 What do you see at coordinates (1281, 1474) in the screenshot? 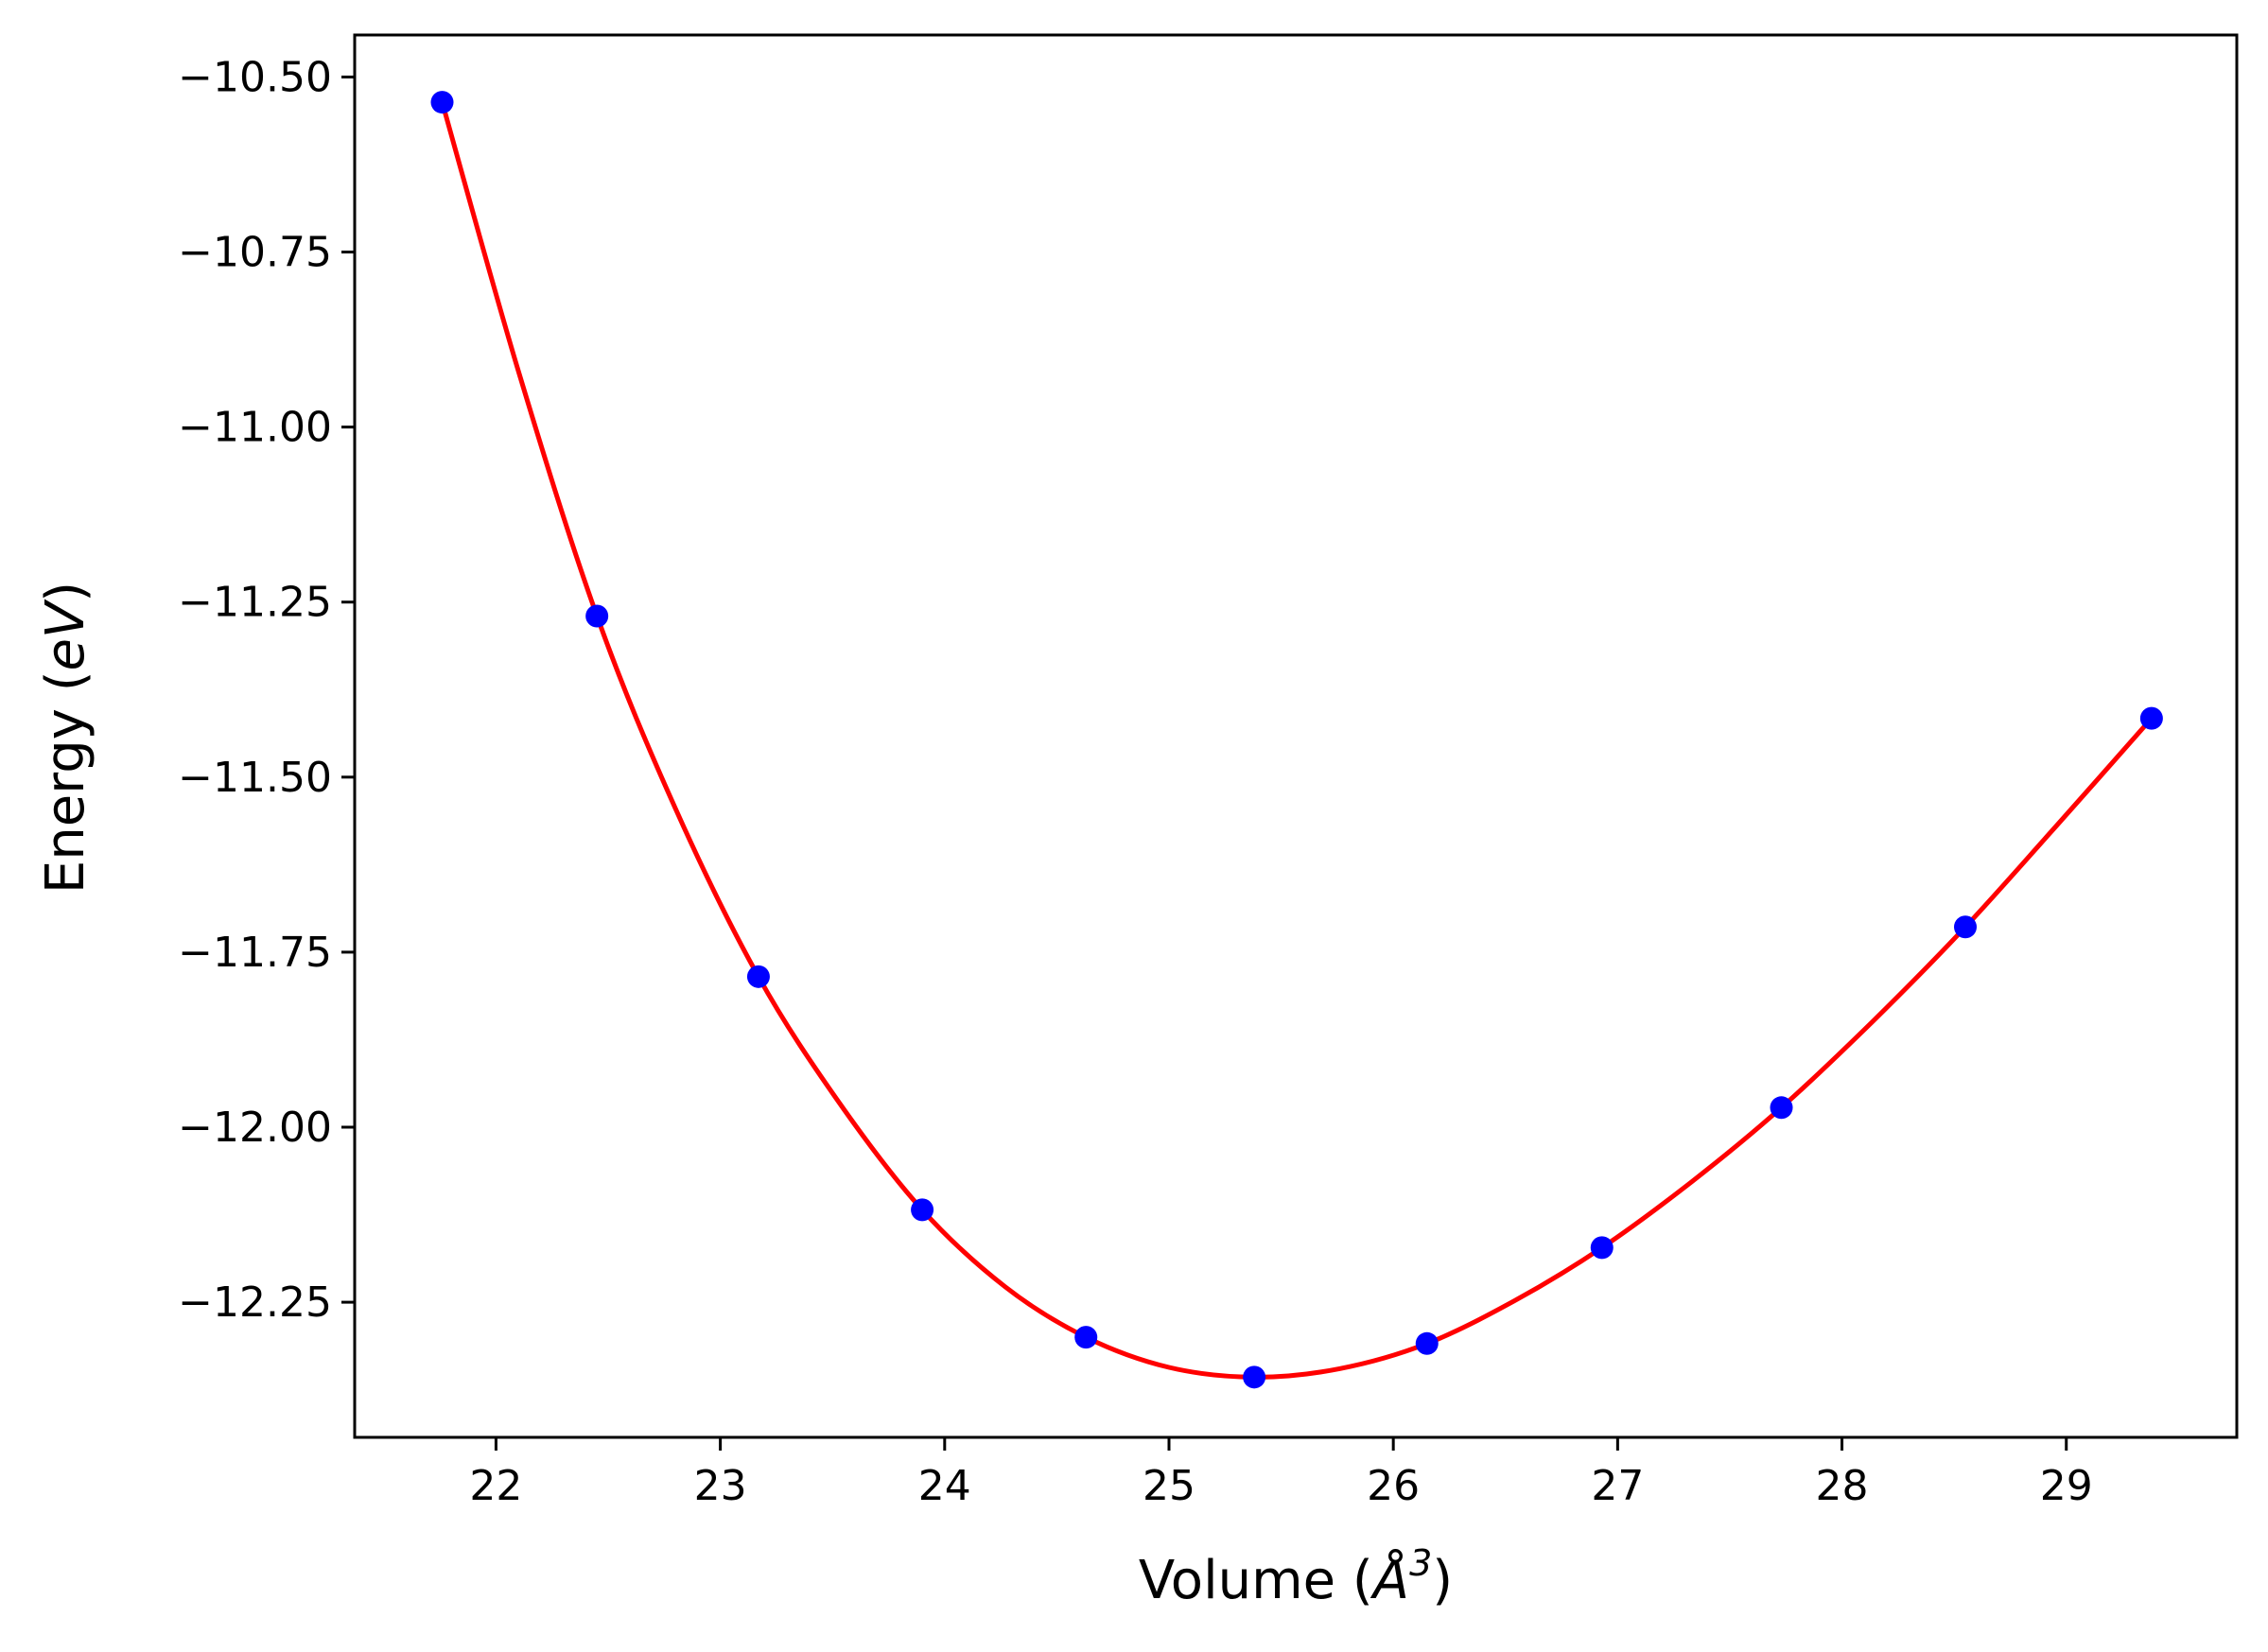
I see `x-axis-ticks: 22 23 24 25 26 27 28 29` at bounding box center [1281, 1474].